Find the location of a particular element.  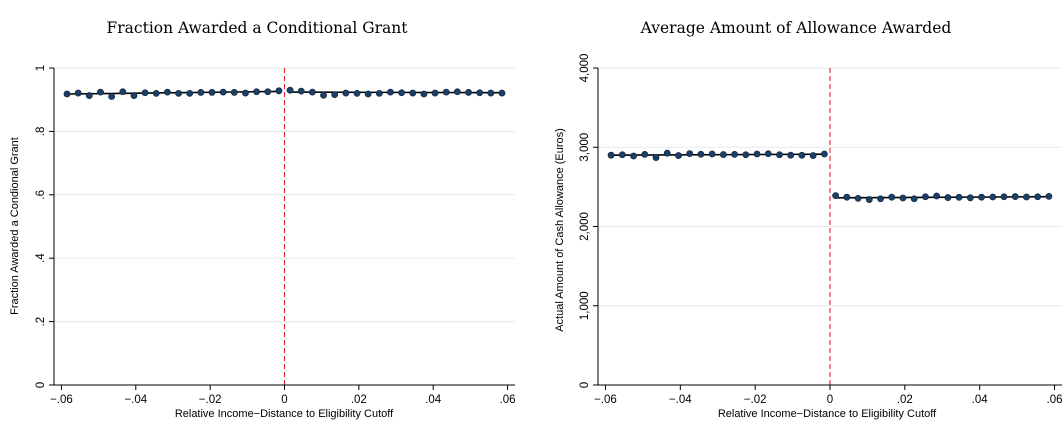

y-tick-label: 0 is located at coordinates (585, 385).